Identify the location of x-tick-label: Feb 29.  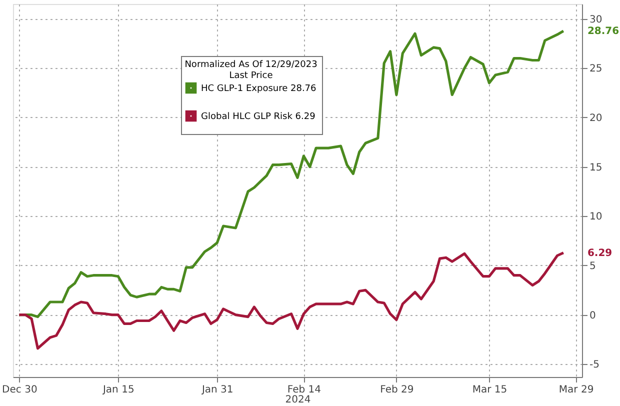
(397, 390).